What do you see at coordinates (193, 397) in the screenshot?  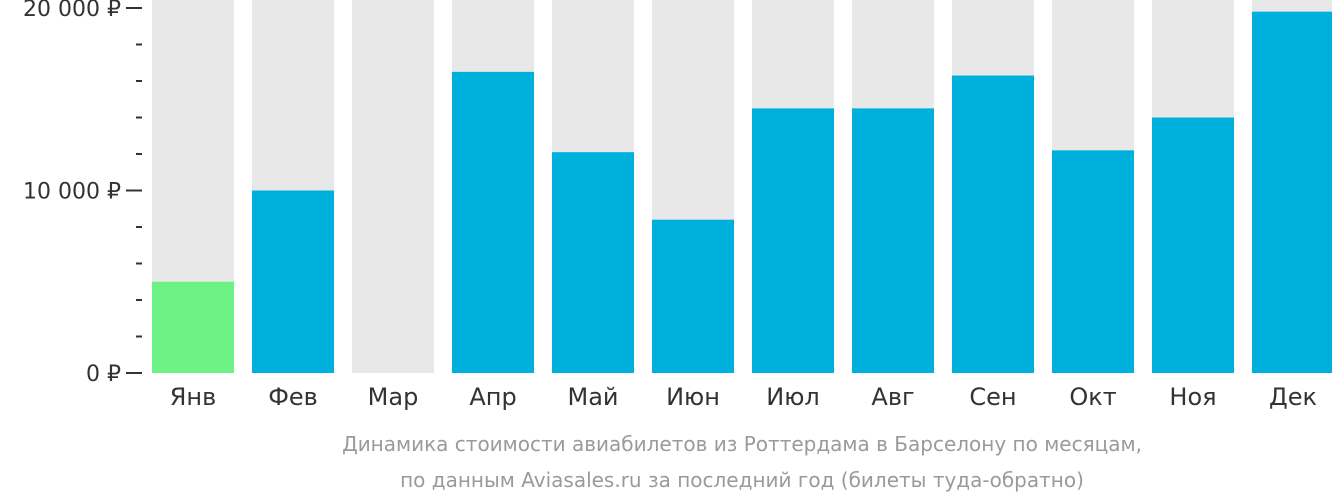 I see `category-label: Янв` at bounding box center [193, 397].